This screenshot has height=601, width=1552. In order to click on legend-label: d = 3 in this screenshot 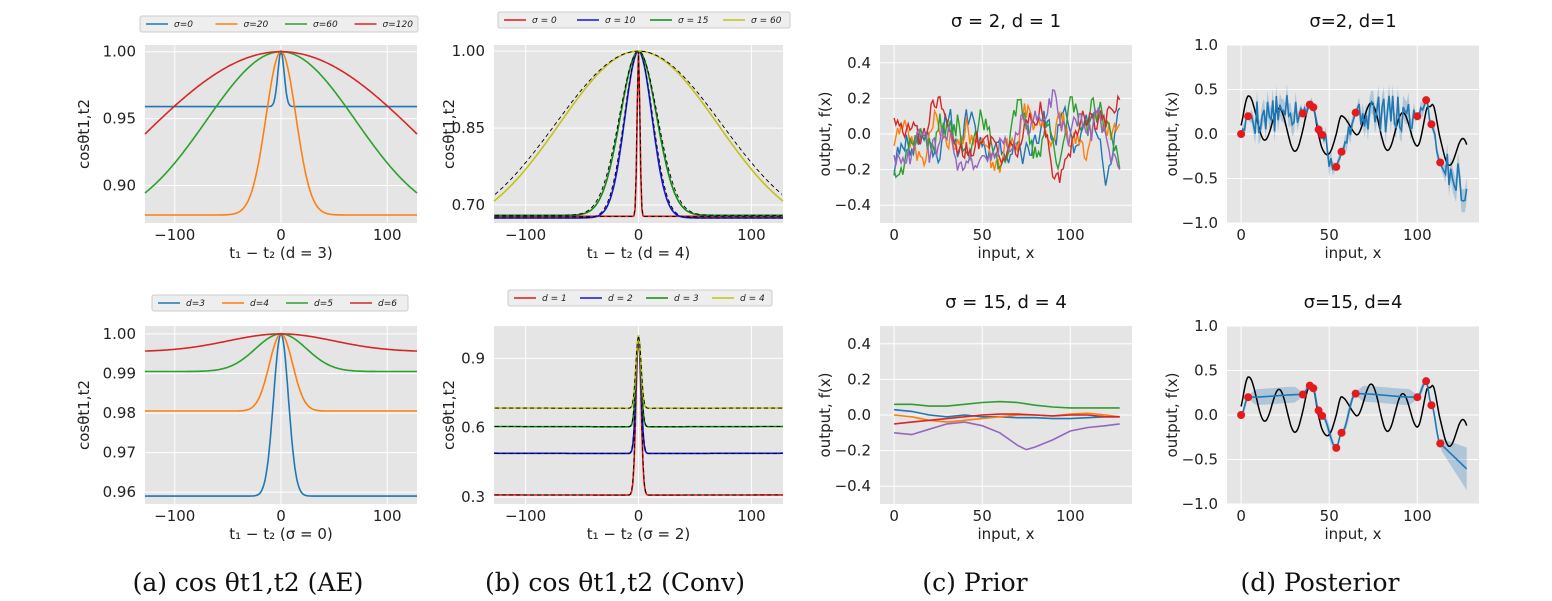, I will do `click(686, 299)`.